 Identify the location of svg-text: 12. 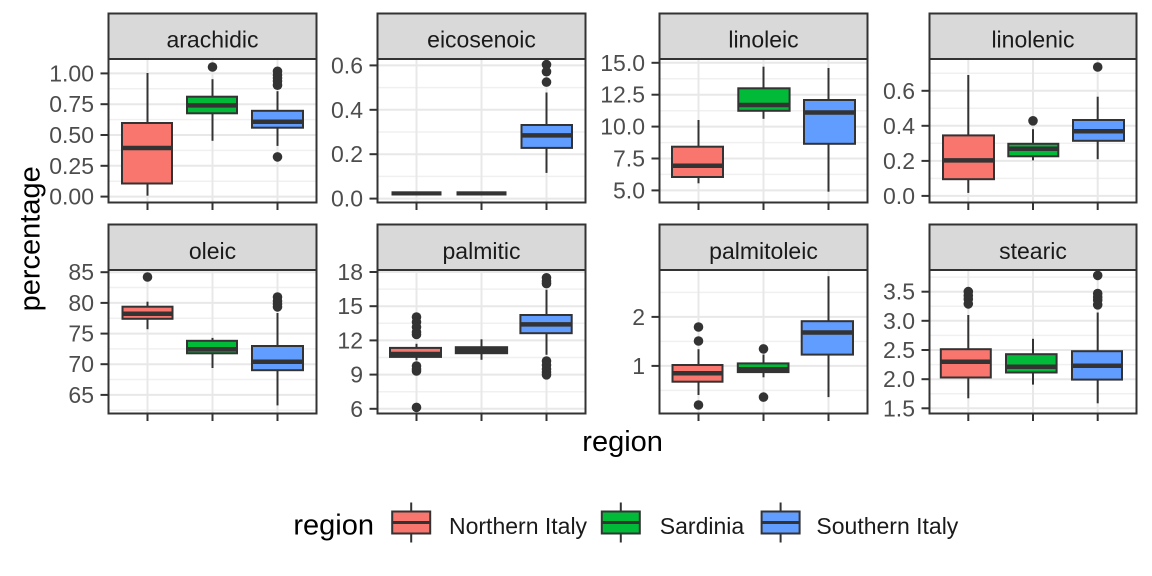
(350, 340).